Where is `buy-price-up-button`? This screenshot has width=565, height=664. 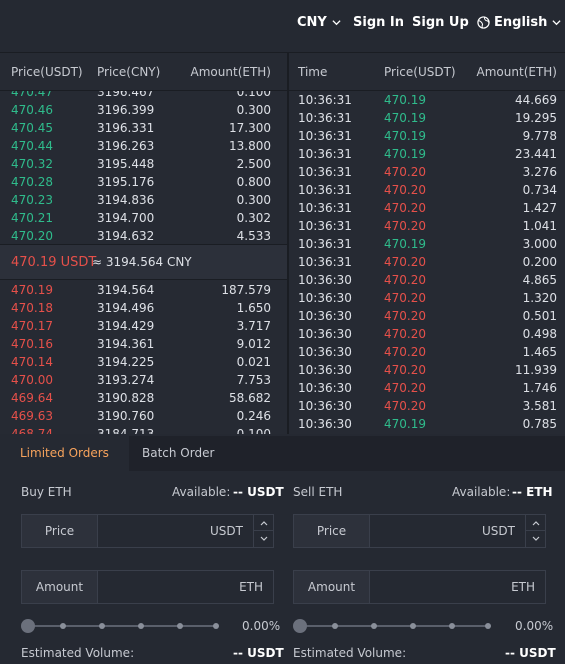 buy-price-up-button is located at coordinates (264, 523).